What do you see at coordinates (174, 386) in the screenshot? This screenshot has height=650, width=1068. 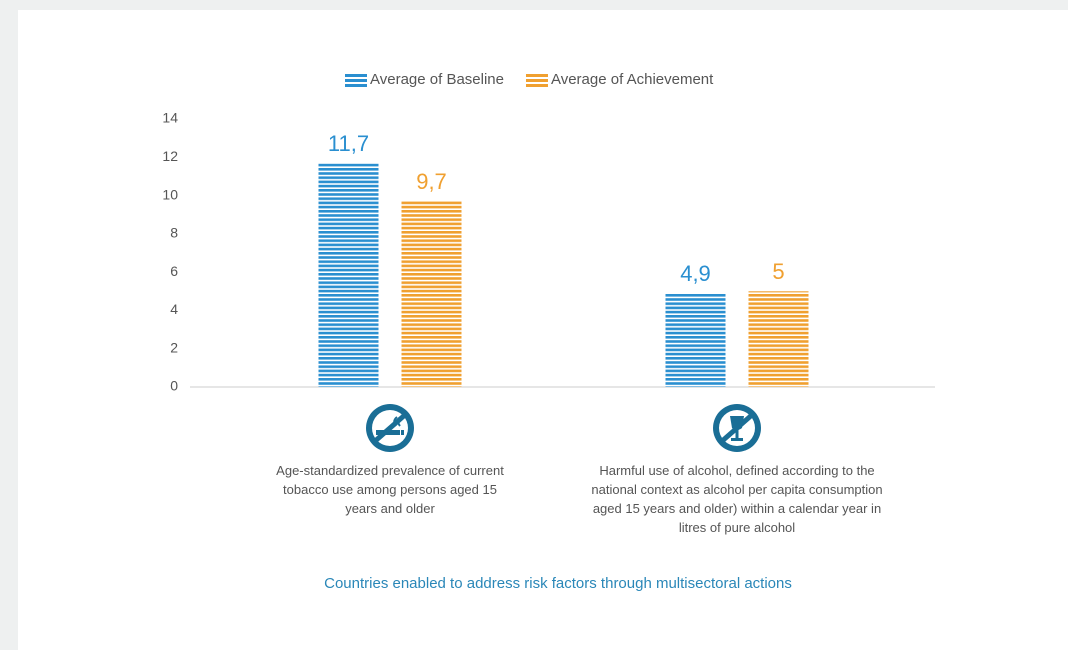 I see `y-tick-label: 0` at bounding box center [174, 386].